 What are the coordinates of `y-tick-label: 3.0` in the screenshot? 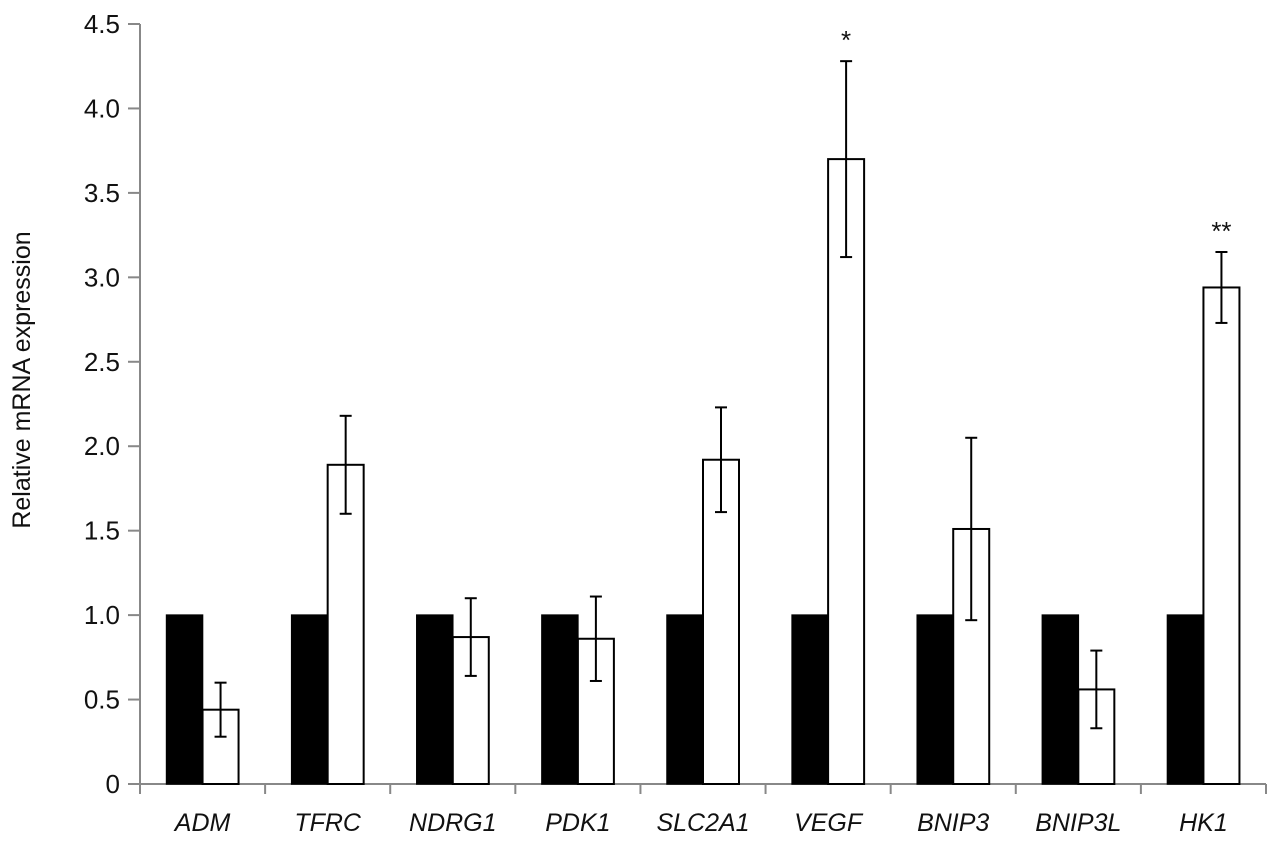 It's located at (102, 277).